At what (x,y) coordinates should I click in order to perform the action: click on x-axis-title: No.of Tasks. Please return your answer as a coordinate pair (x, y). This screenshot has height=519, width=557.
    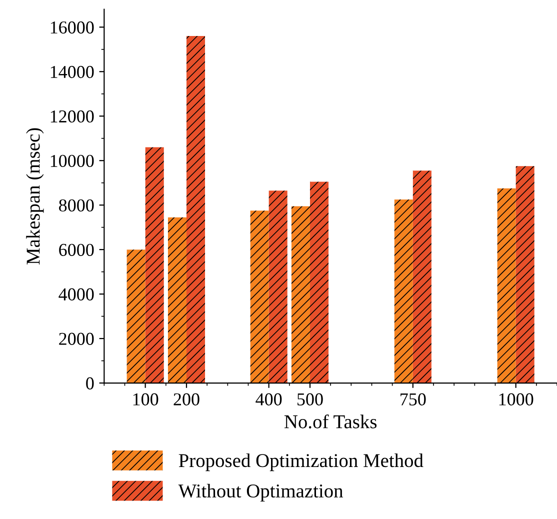
    Looking at the image, I should click on (330, 421).